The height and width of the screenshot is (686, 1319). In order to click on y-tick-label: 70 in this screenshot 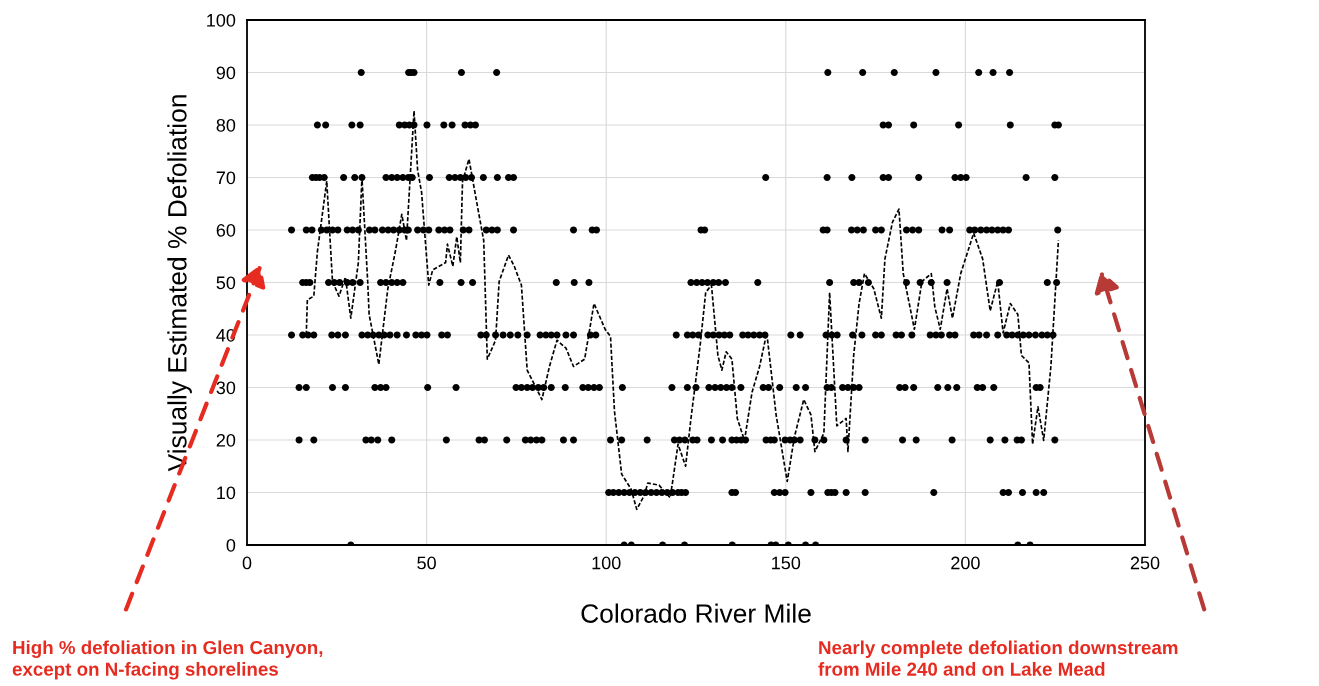, I will do `click(226, 178)`.